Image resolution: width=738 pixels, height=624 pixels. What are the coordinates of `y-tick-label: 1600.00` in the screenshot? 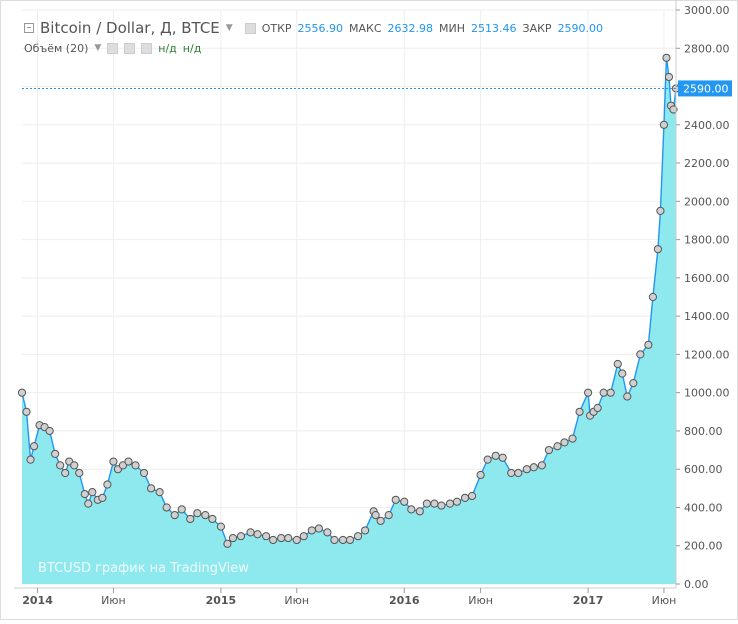 It's located at (707, 278).